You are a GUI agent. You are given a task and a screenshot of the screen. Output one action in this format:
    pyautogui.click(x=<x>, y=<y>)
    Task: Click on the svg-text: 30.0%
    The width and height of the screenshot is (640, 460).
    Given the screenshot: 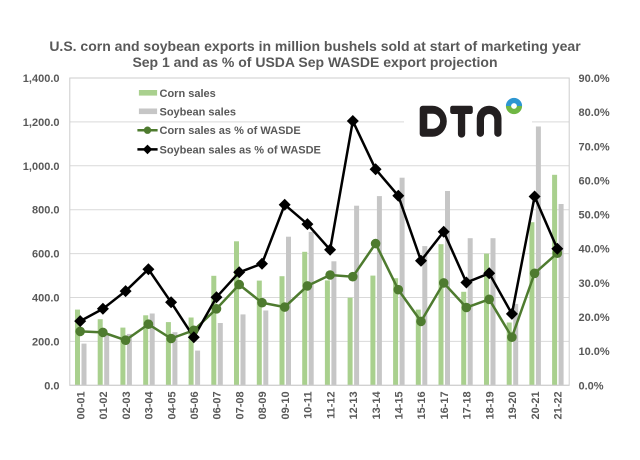 What is the action you would take?
    pyautogui.click(x=594, y=284)
    